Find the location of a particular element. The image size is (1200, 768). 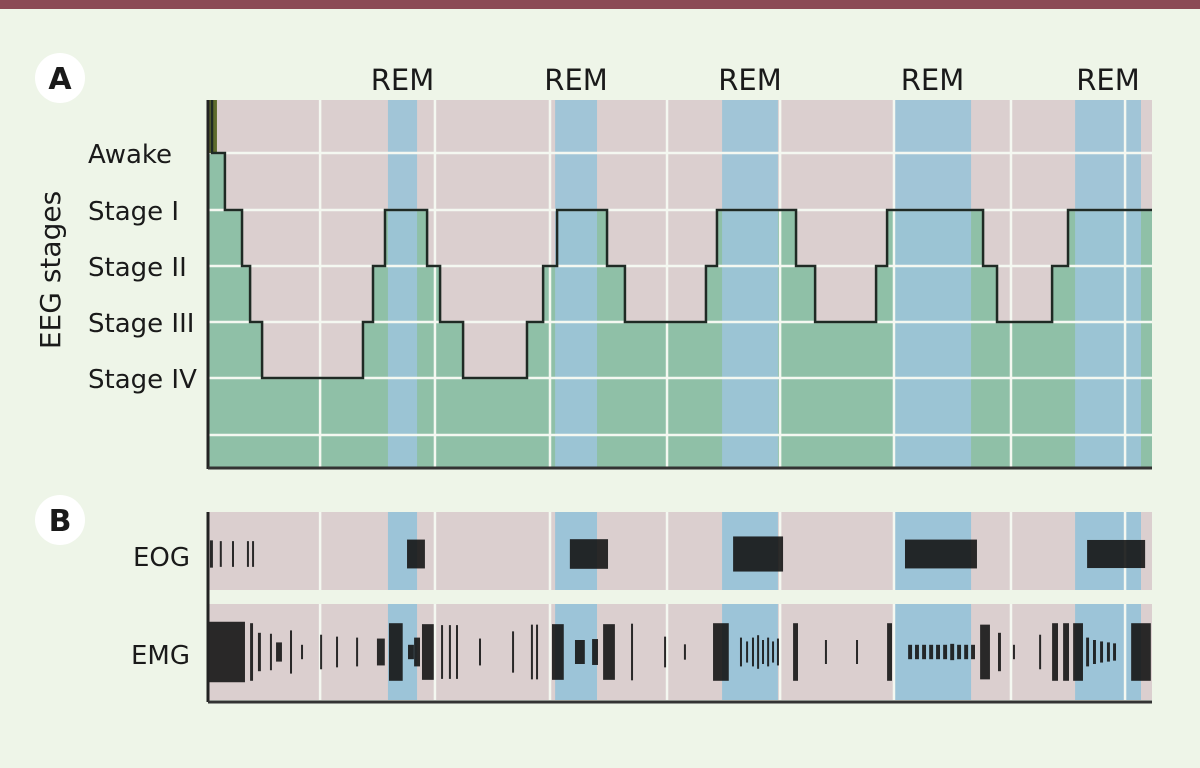

panel-a-badge: A is located at coordinates (60, 78).